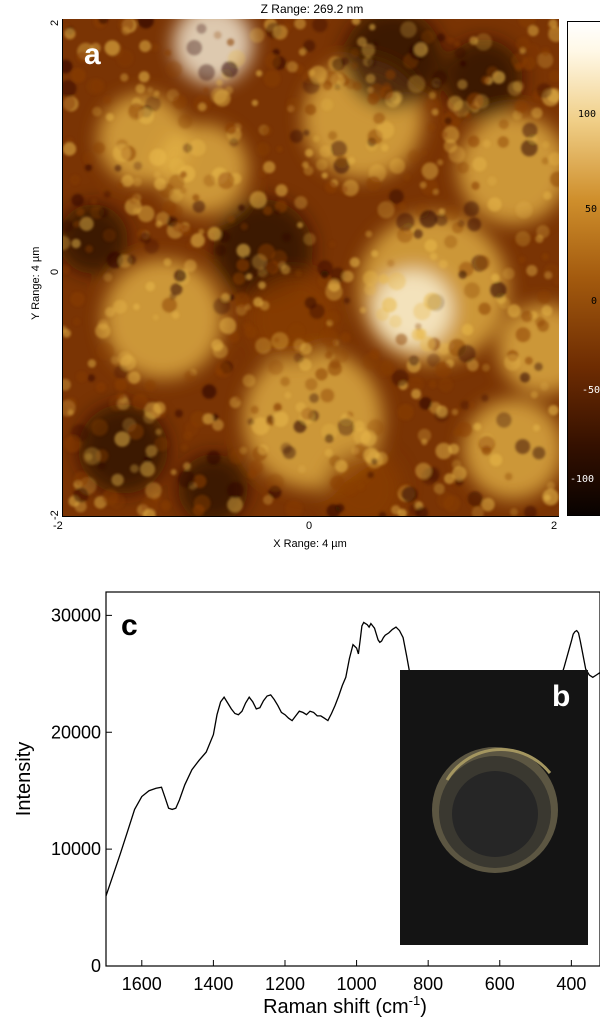 The height and width of the screenshot is (1022, 600). Describe the element at coordinates (24, 779) in the screenshot. I see `y-axis-label: Intensity` at that location.